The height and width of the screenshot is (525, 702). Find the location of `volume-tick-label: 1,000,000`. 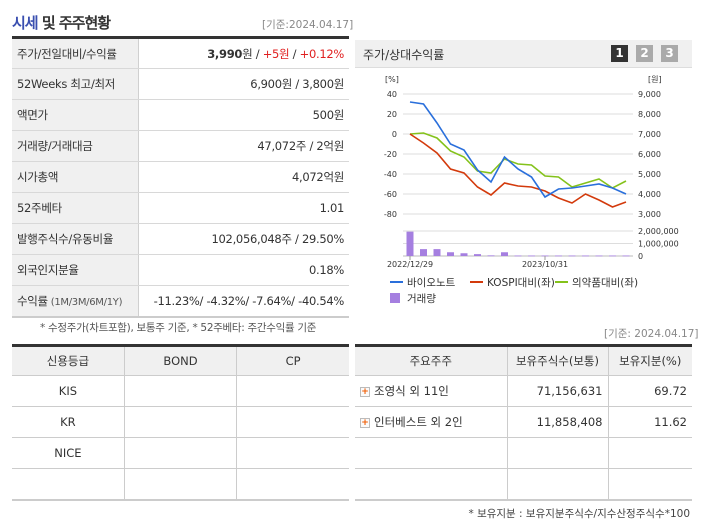

volume-tick-label: 1,000,000 is located at coordinates (658, 244).